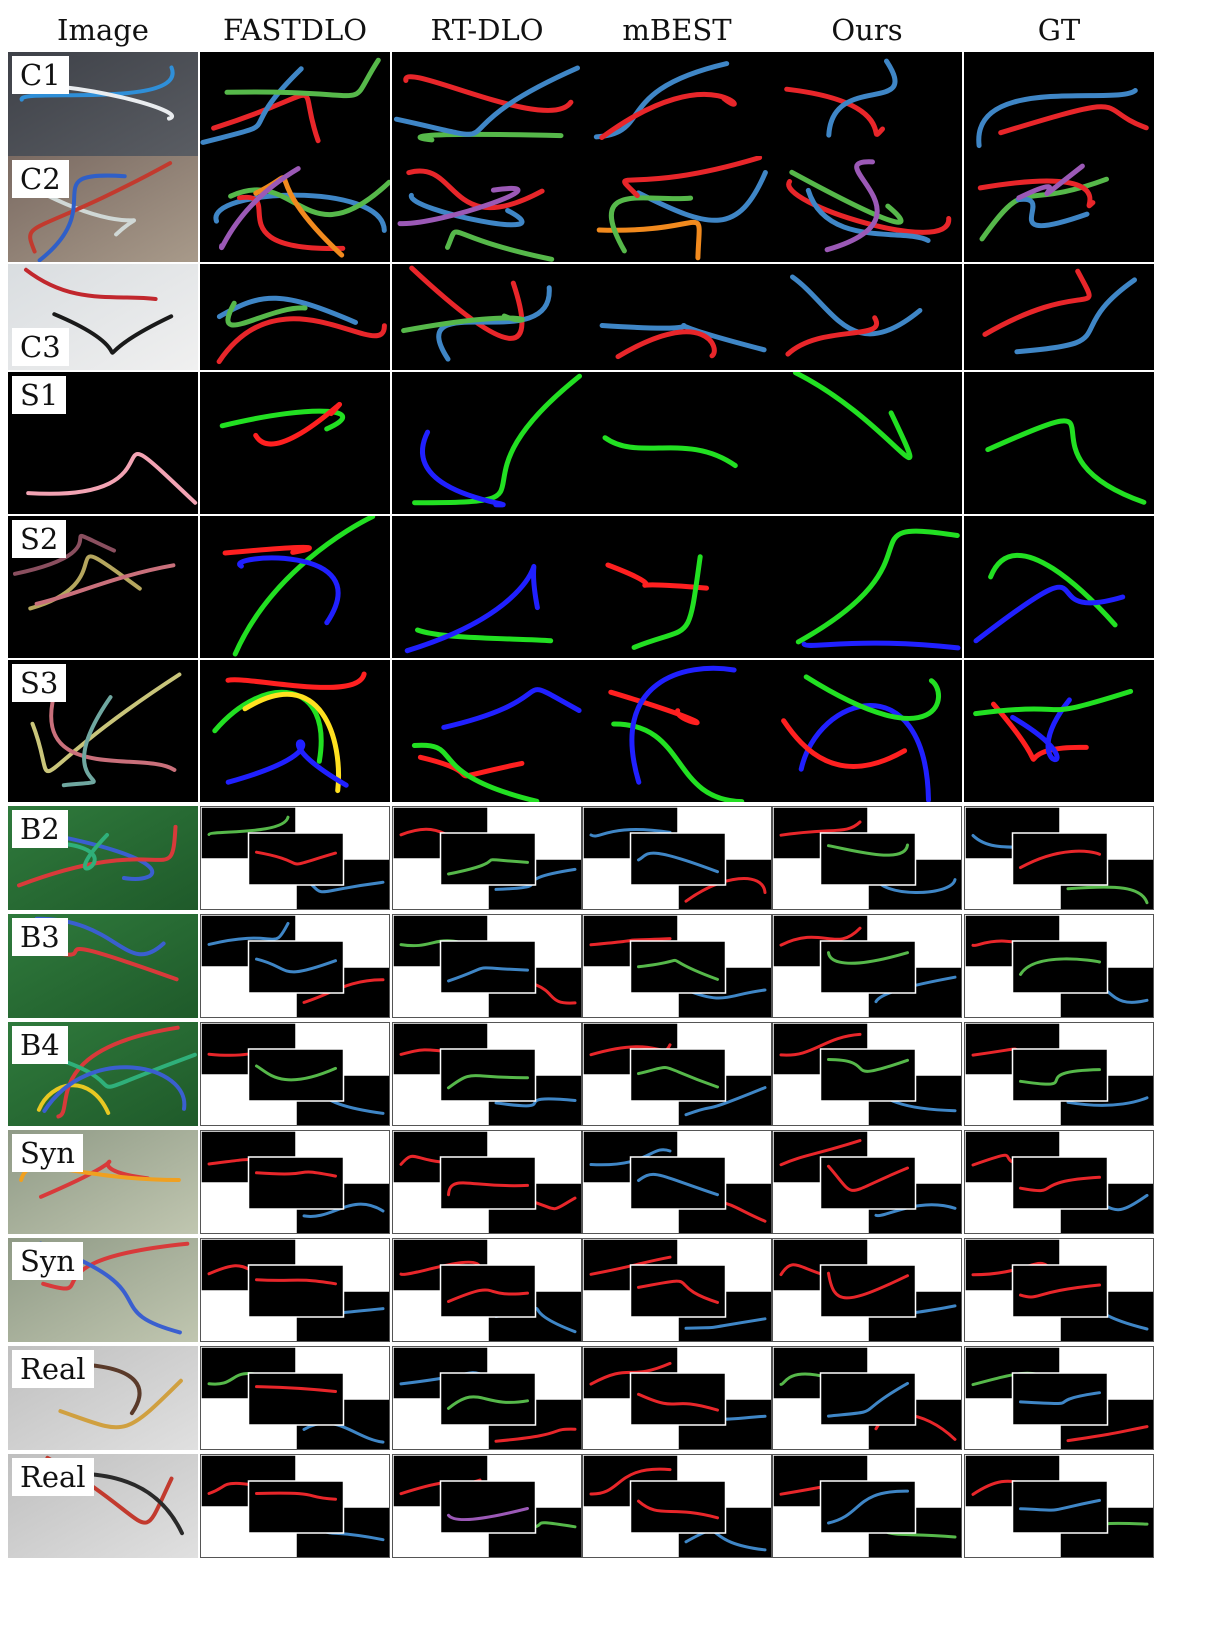  Describe the element at coordinates (103, 1290) in the screenshot. I see `input-image: Syn` at that location.